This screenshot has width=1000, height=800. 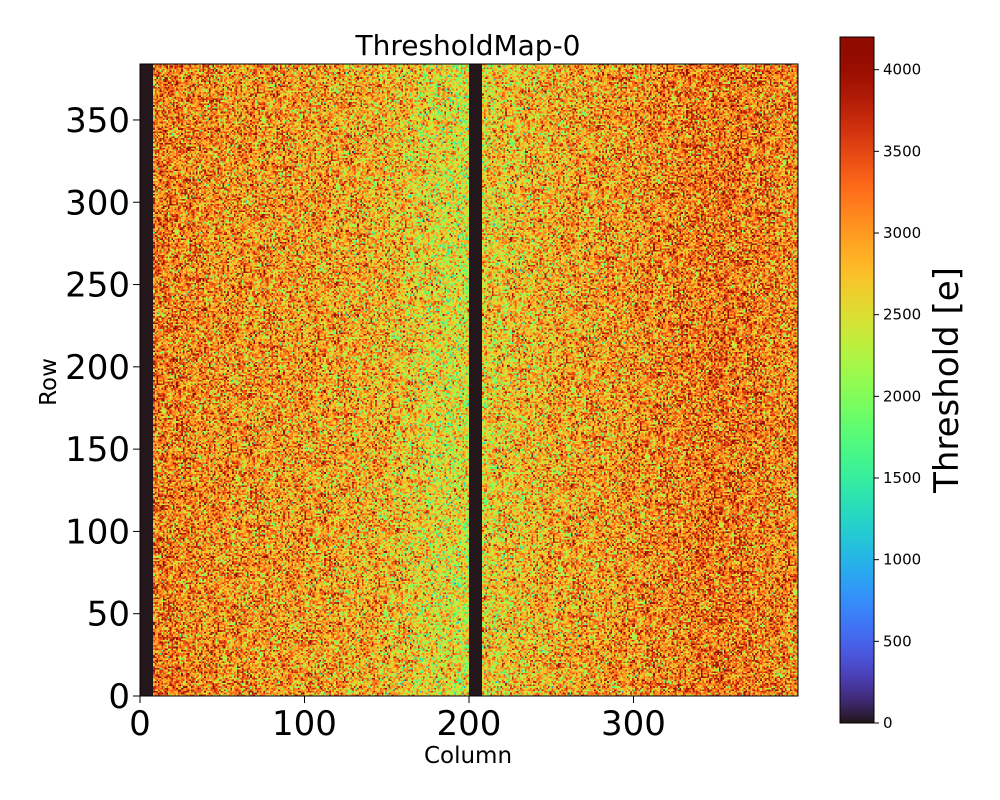 I want to click on y-axis-label: Row, so click(x=49, y=382).